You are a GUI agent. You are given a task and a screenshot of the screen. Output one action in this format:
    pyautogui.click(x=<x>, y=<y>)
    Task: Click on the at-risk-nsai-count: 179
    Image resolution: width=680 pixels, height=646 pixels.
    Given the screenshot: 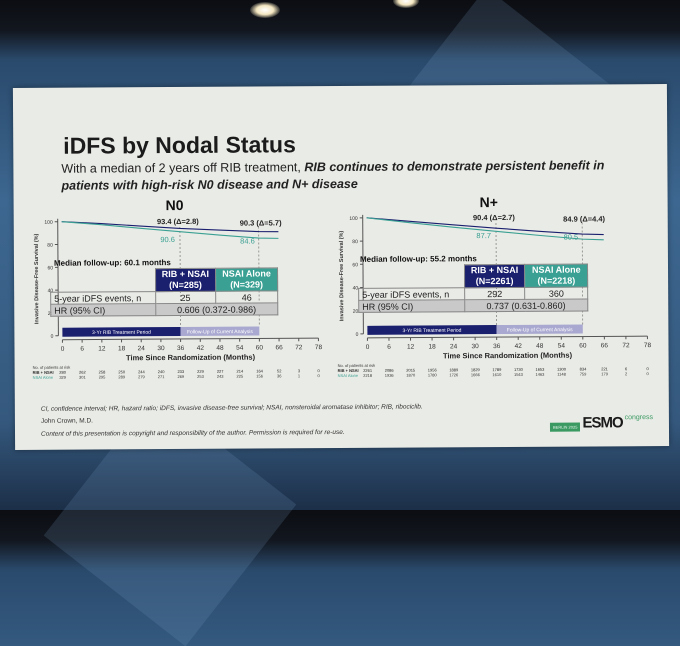 What is the action you would take?
    pyautogui.click(x=604, y=373)
    